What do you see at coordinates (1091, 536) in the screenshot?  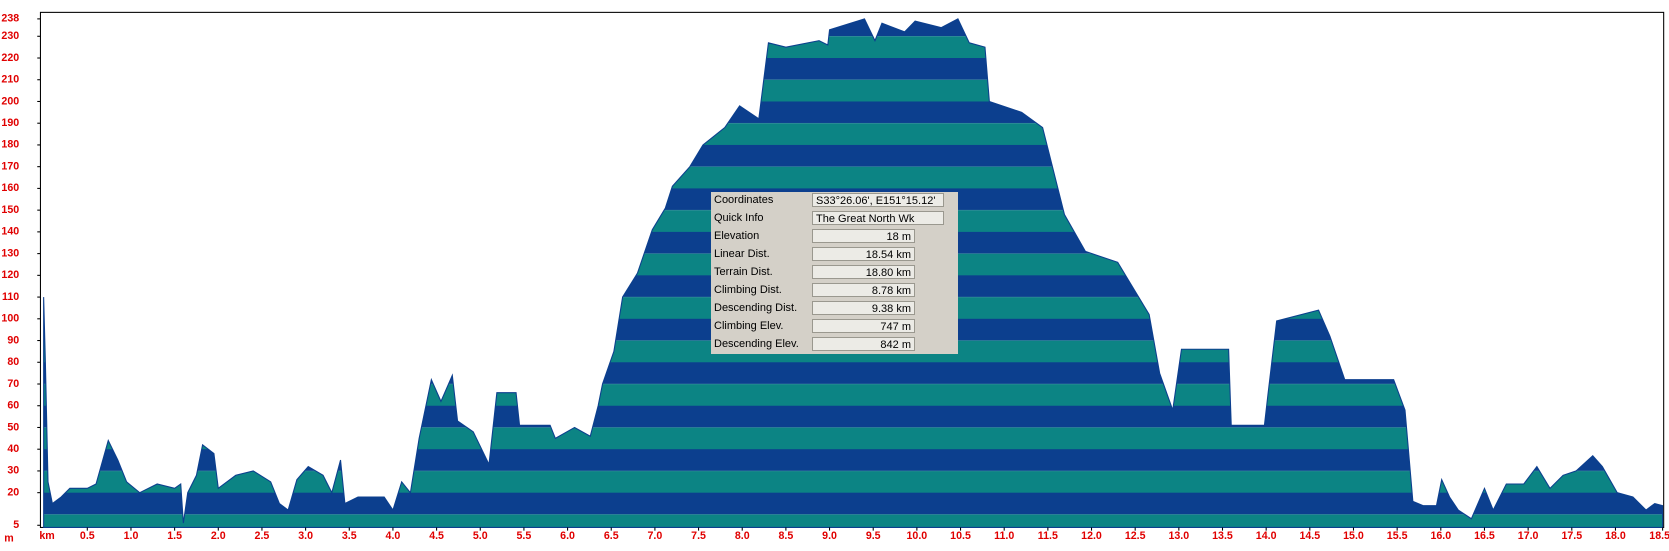 I see `x-tick-label: 12.0` at bounding box center [1091, 536].